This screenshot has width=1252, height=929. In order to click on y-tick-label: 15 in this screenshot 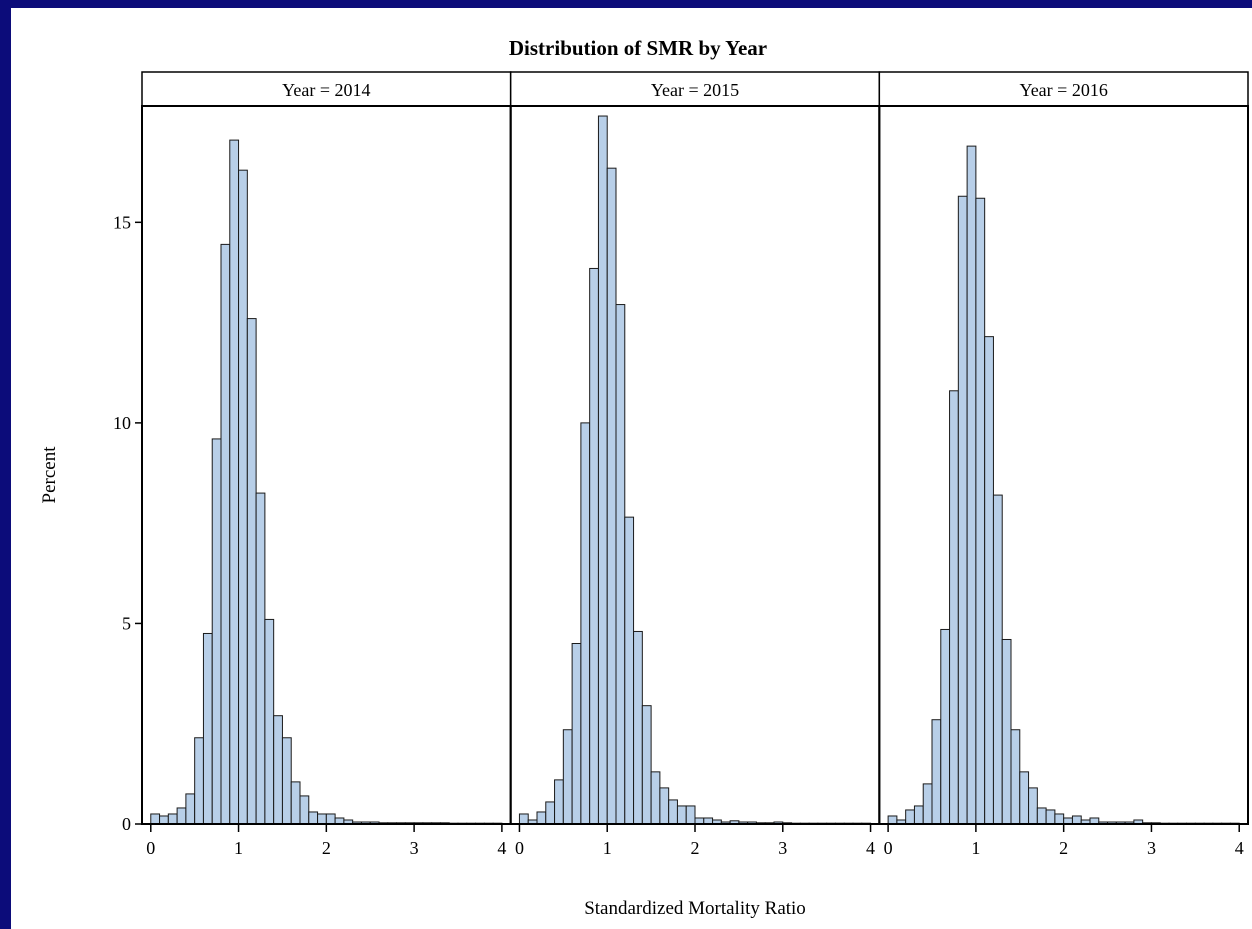, I will do `click(122, 222)`.